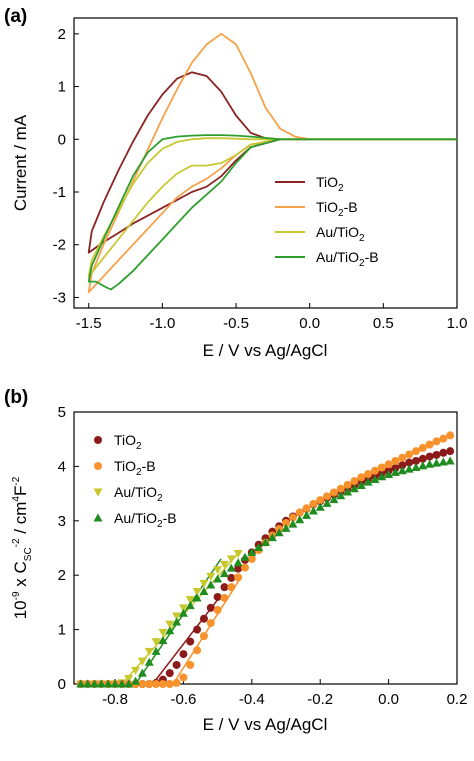 The width and height of the screenshot is (474, 761). Describe the element at coordinates (98, 440) in the screenshot. I see `panel-b-legend-marker` at that location.